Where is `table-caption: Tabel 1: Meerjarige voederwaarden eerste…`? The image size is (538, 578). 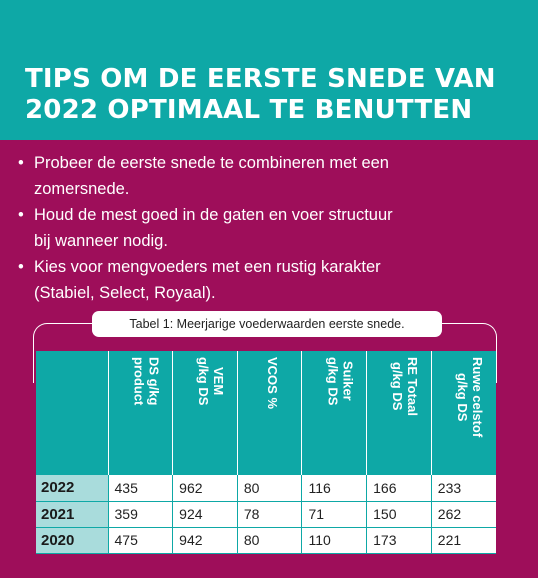 table-caption: Tabel 1: Meerjarige voederwaarden eerste… is located at coordinates (267, 324).